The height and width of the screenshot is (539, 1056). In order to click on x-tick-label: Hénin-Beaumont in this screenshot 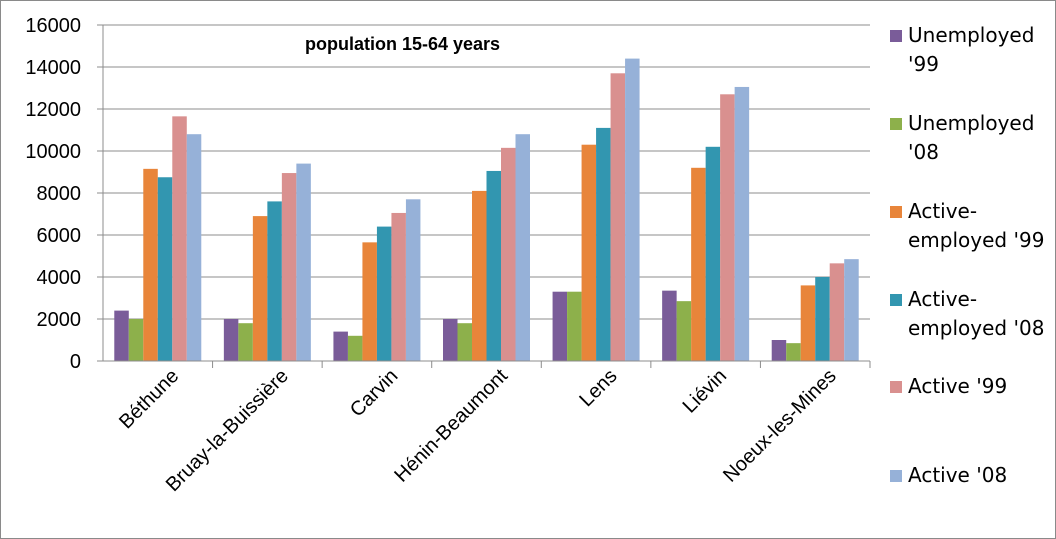, I will do `click(451, 426)`.